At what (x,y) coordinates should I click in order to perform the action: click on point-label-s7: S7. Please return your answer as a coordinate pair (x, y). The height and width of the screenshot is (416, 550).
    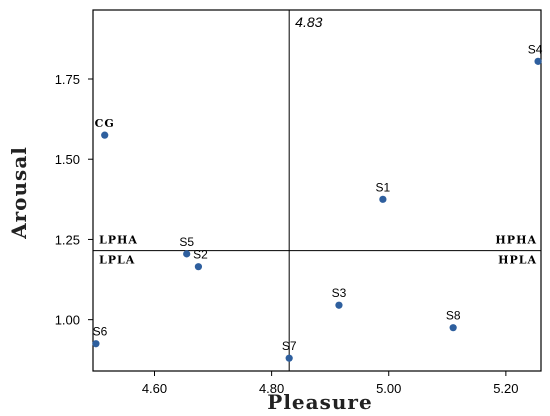
    Looking at the image, I should click on (289, 346).